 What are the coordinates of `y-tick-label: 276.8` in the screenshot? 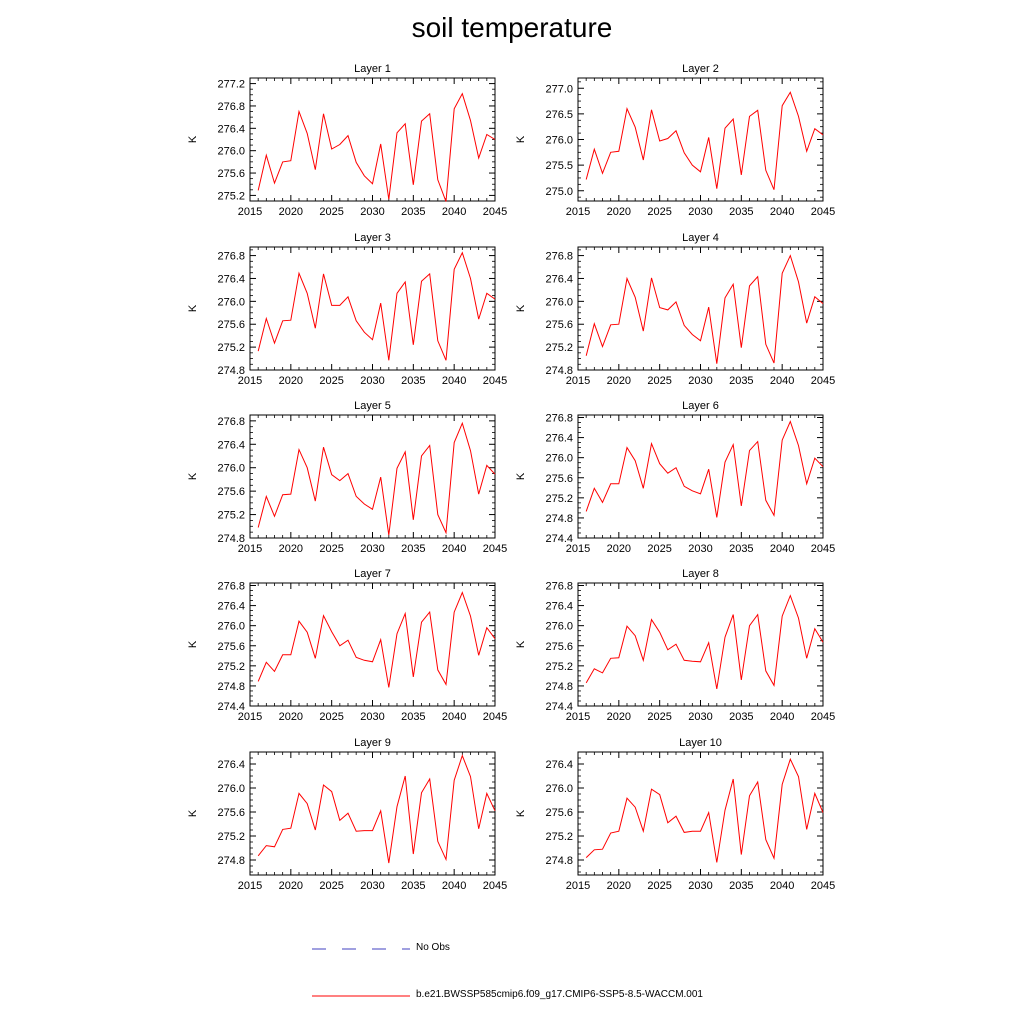 It's located at (559, 419).